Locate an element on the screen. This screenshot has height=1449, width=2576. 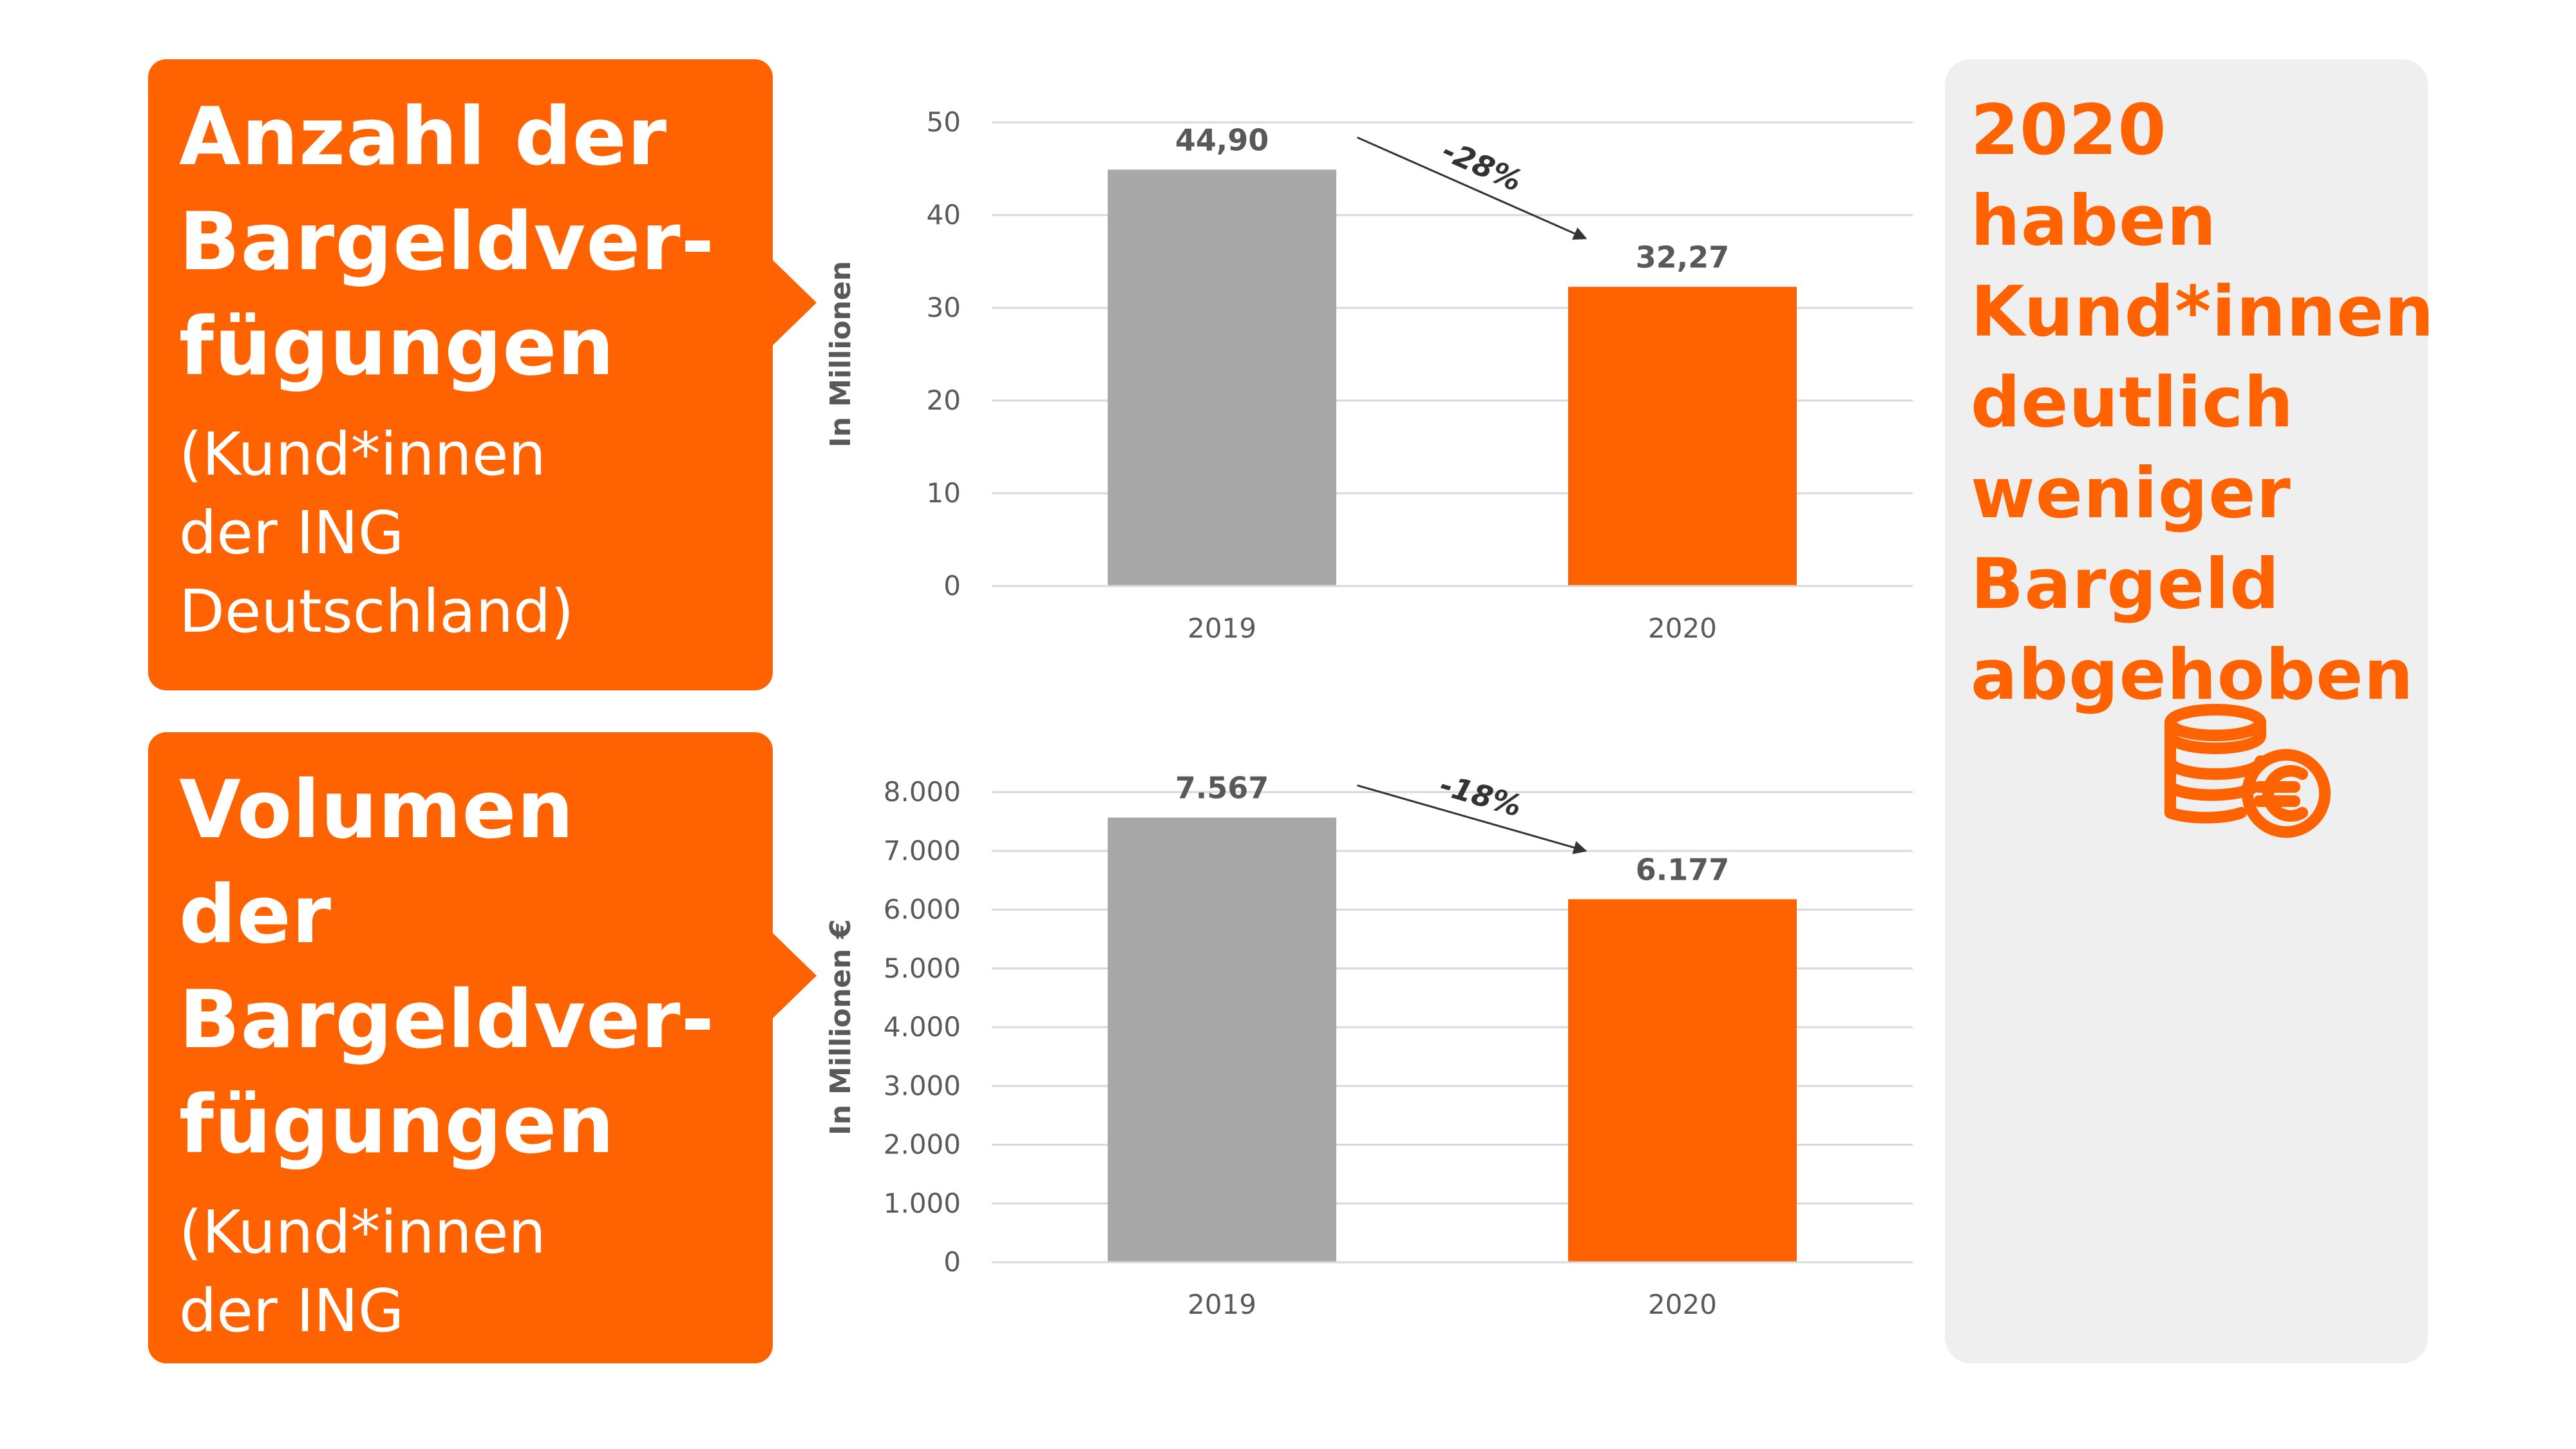
count-subtitle: (Kund*innen der ING Deutschland) is located at coordinates (377, 533).